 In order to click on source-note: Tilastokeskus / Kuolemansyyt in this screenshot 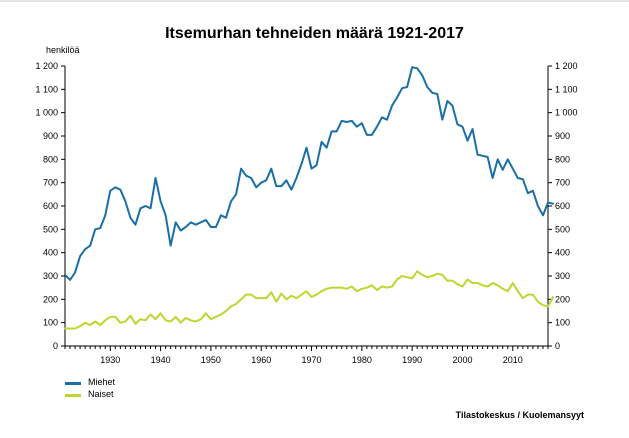, I will do `click(519, 415)`.